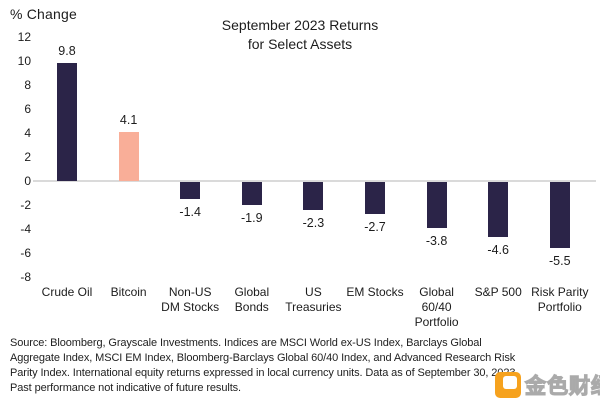 Image resolution: width=600 pixels, height=401 pixels. I want to click on category-label: US Treasuries, so click(313, 299).